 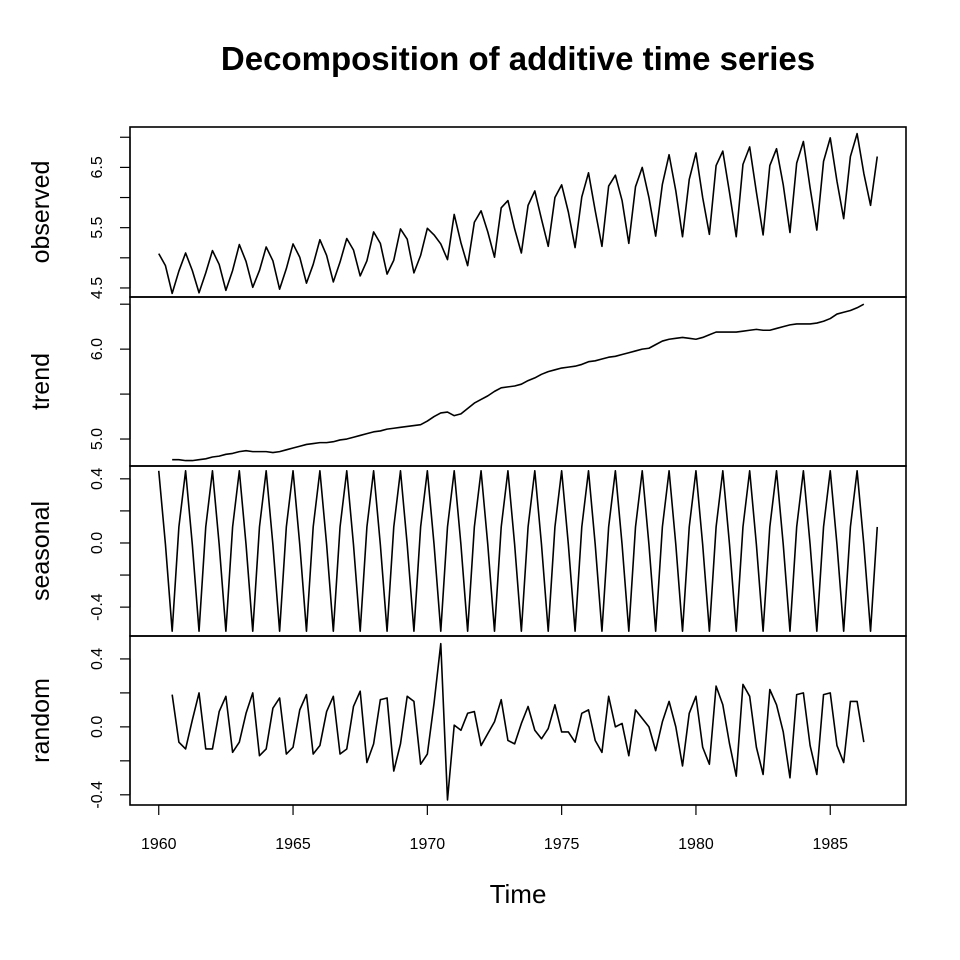 I want to click on seasonal-y-tick-label: -0.4, so click(x=97, y=607).